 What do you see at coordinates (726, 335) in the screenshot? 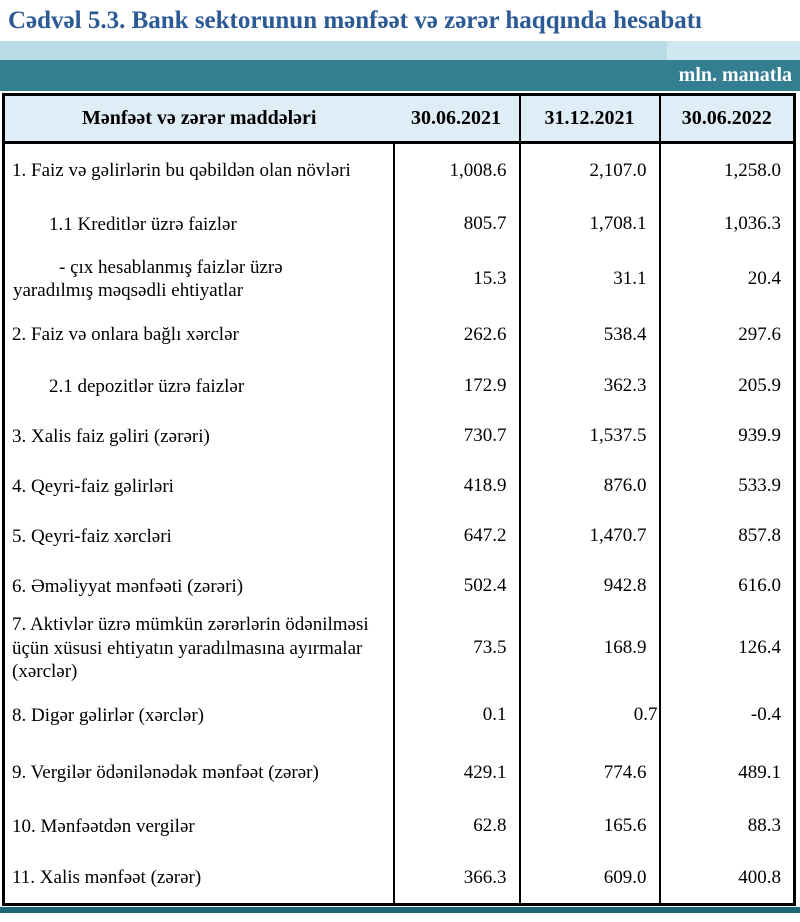
I see `row-value: 297.6` at bounding box center [726, 335].